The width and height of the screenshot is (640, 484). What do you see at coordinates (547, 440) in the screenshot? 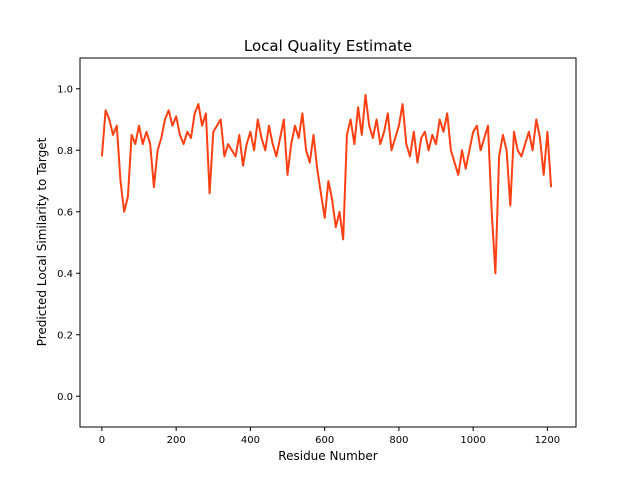
I see `x-tick-label: 1200` at bounding box center [547, 440].